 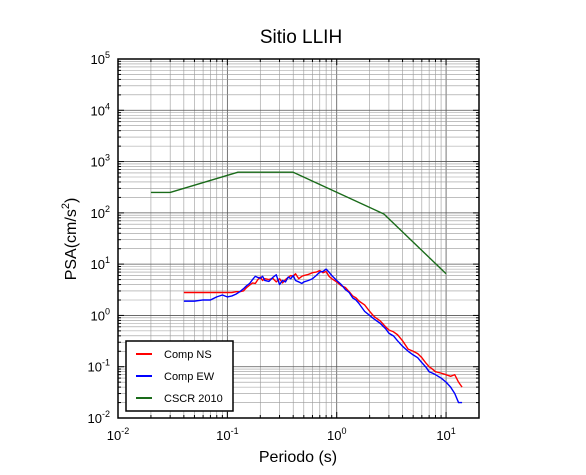 I want to click on legend: Comp NS Comp EW CSCR 2010, so click(x=179, y=376).